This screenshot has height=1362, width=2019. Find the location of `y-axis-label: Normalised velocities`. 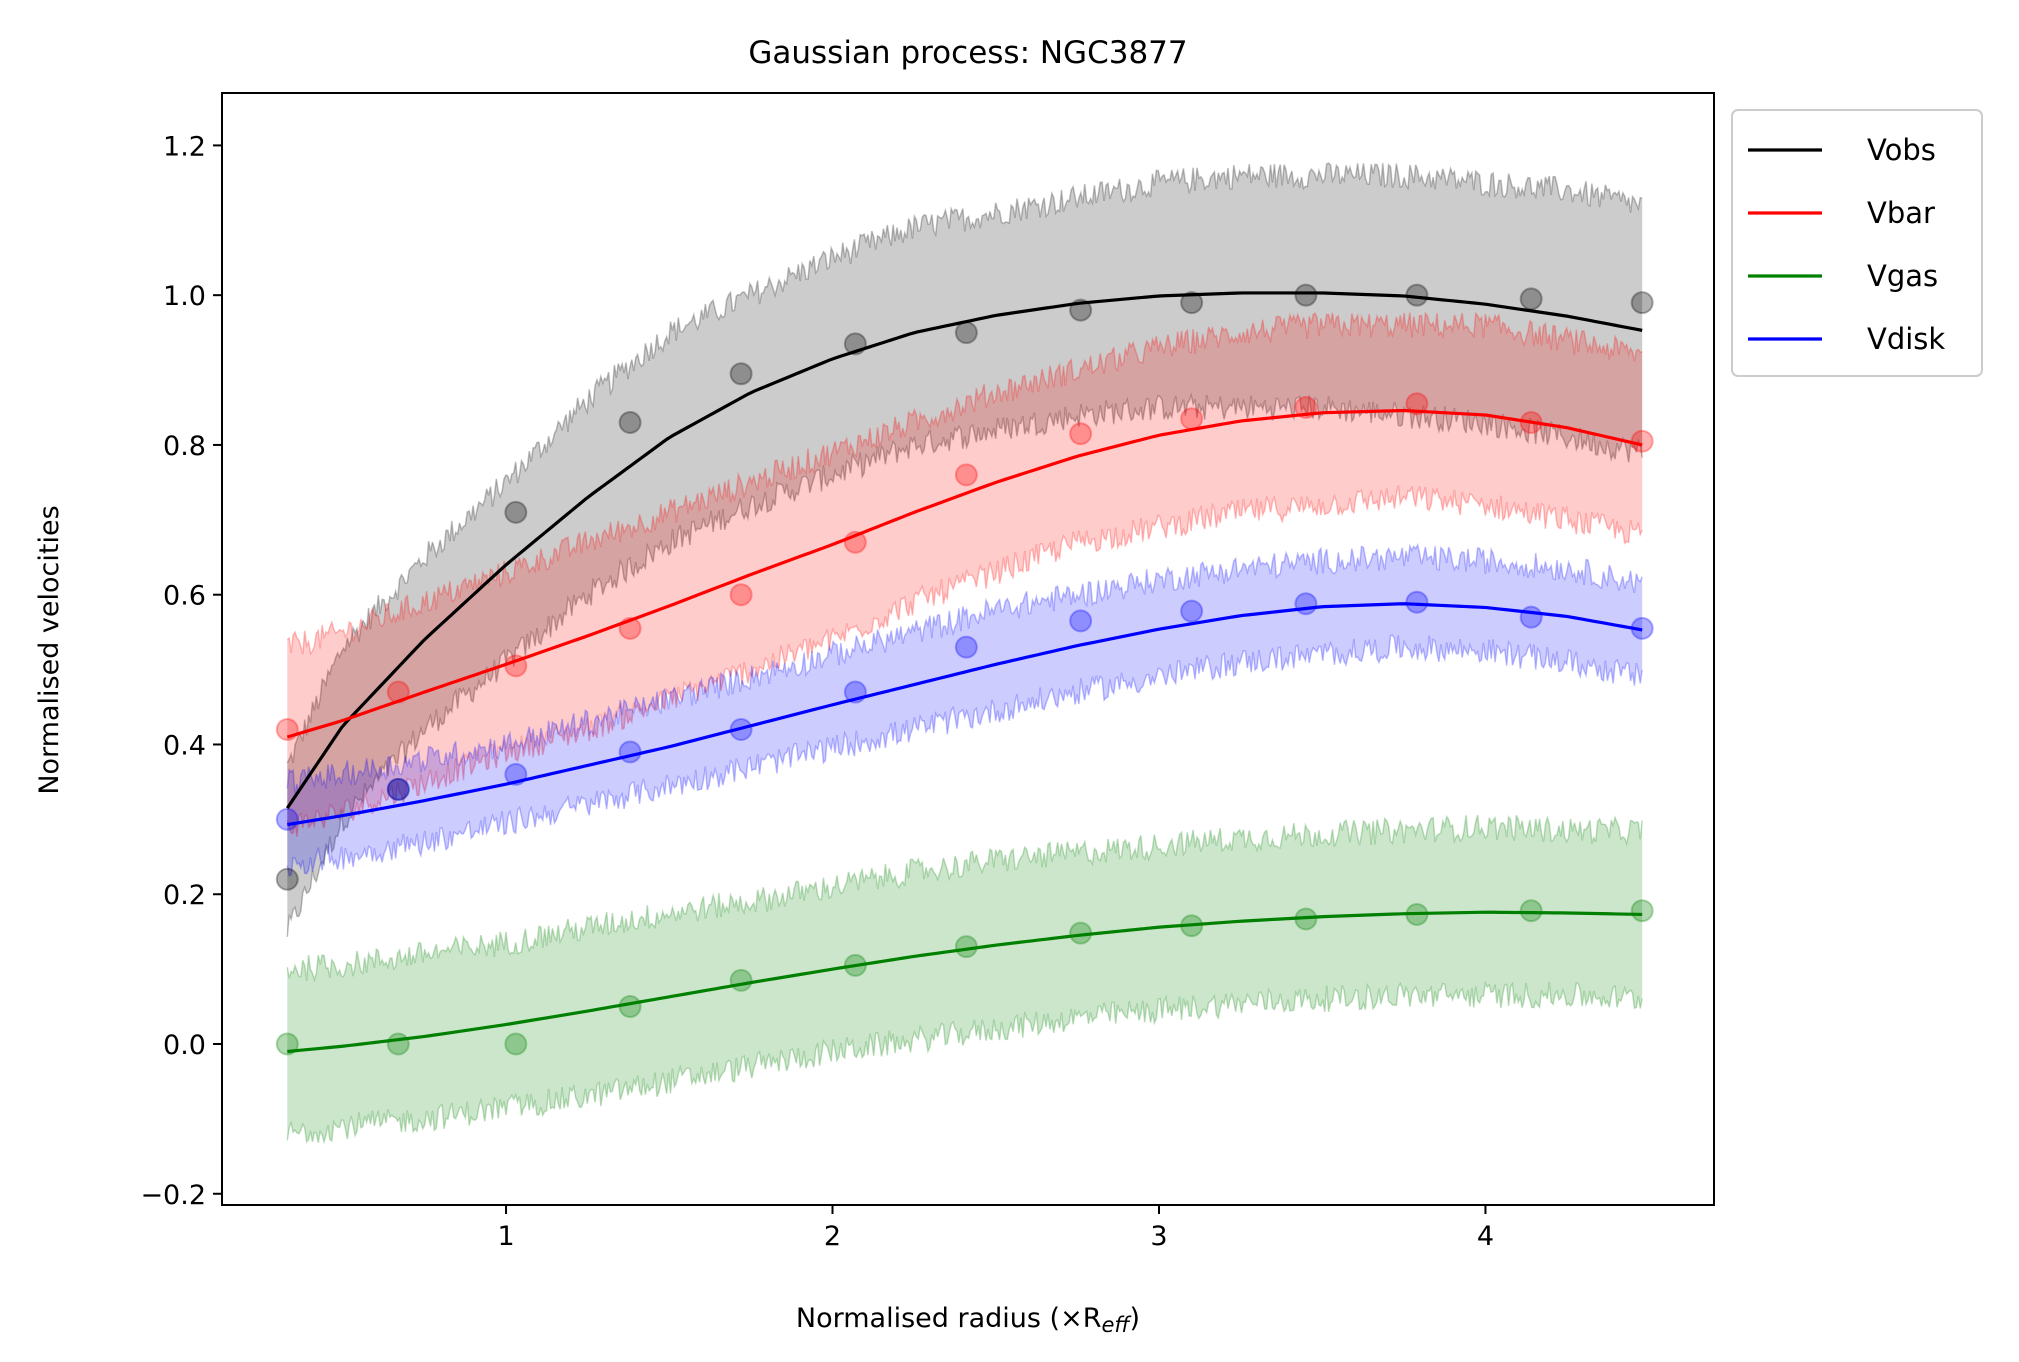

y-axis-label: Normalised velocities is located at coordinates (49, 649).